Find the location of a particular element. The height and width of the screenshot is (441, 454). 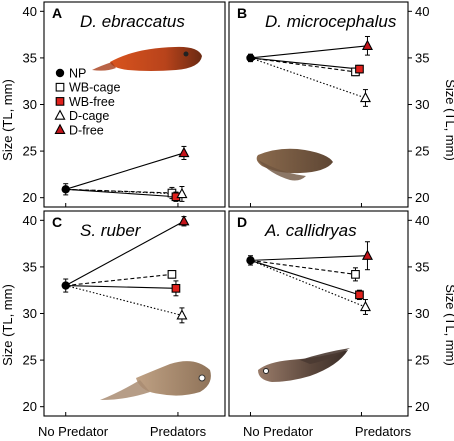

panel-letter: B is located at coordinates (242, 13).